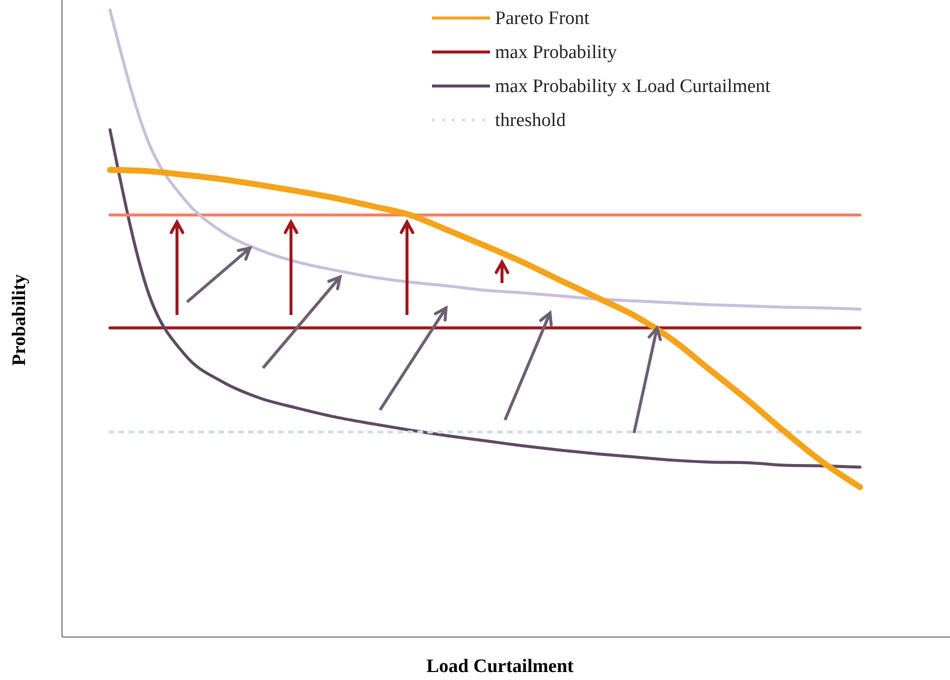 This screenshot has height=680, width=950. What do you see at coordinates (633, 86) in the screenshot?
I see `legend-label: max Probability x Load Curtailment` at bounding box center [633, 86].